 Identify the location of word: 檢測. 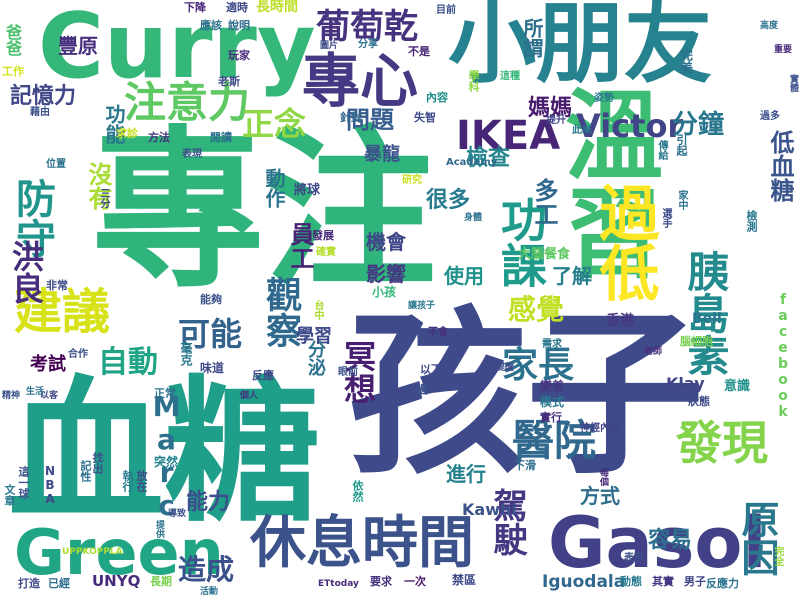
(751, 221).